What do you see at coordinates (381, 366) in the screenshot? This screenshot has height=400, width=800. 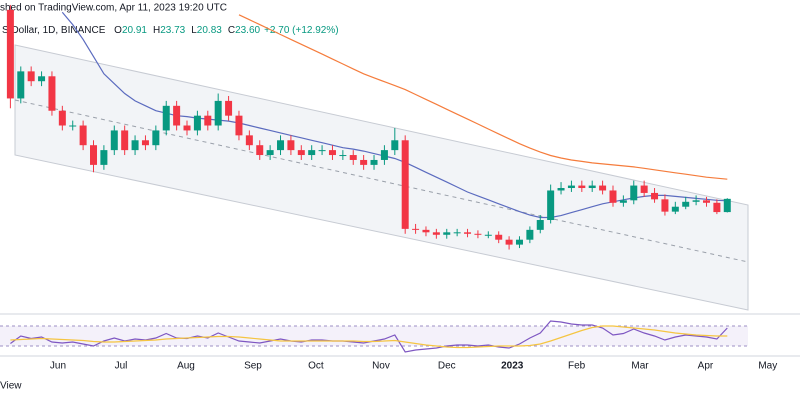 I see `x-tick-label: Nov` at bounding box center [381, 366].